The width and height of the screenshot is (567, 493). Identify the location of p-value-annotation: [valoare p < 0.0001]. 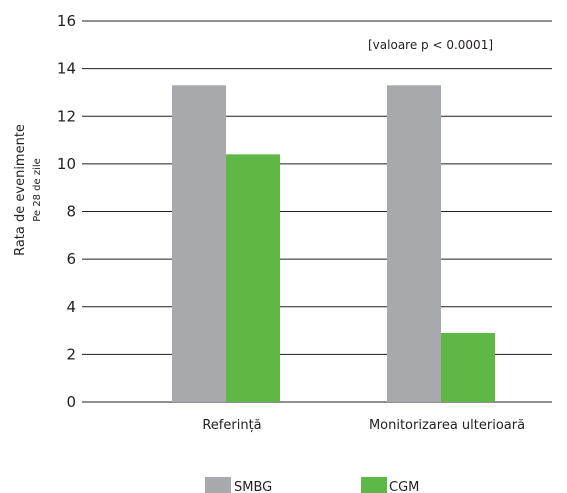
(430, 45).